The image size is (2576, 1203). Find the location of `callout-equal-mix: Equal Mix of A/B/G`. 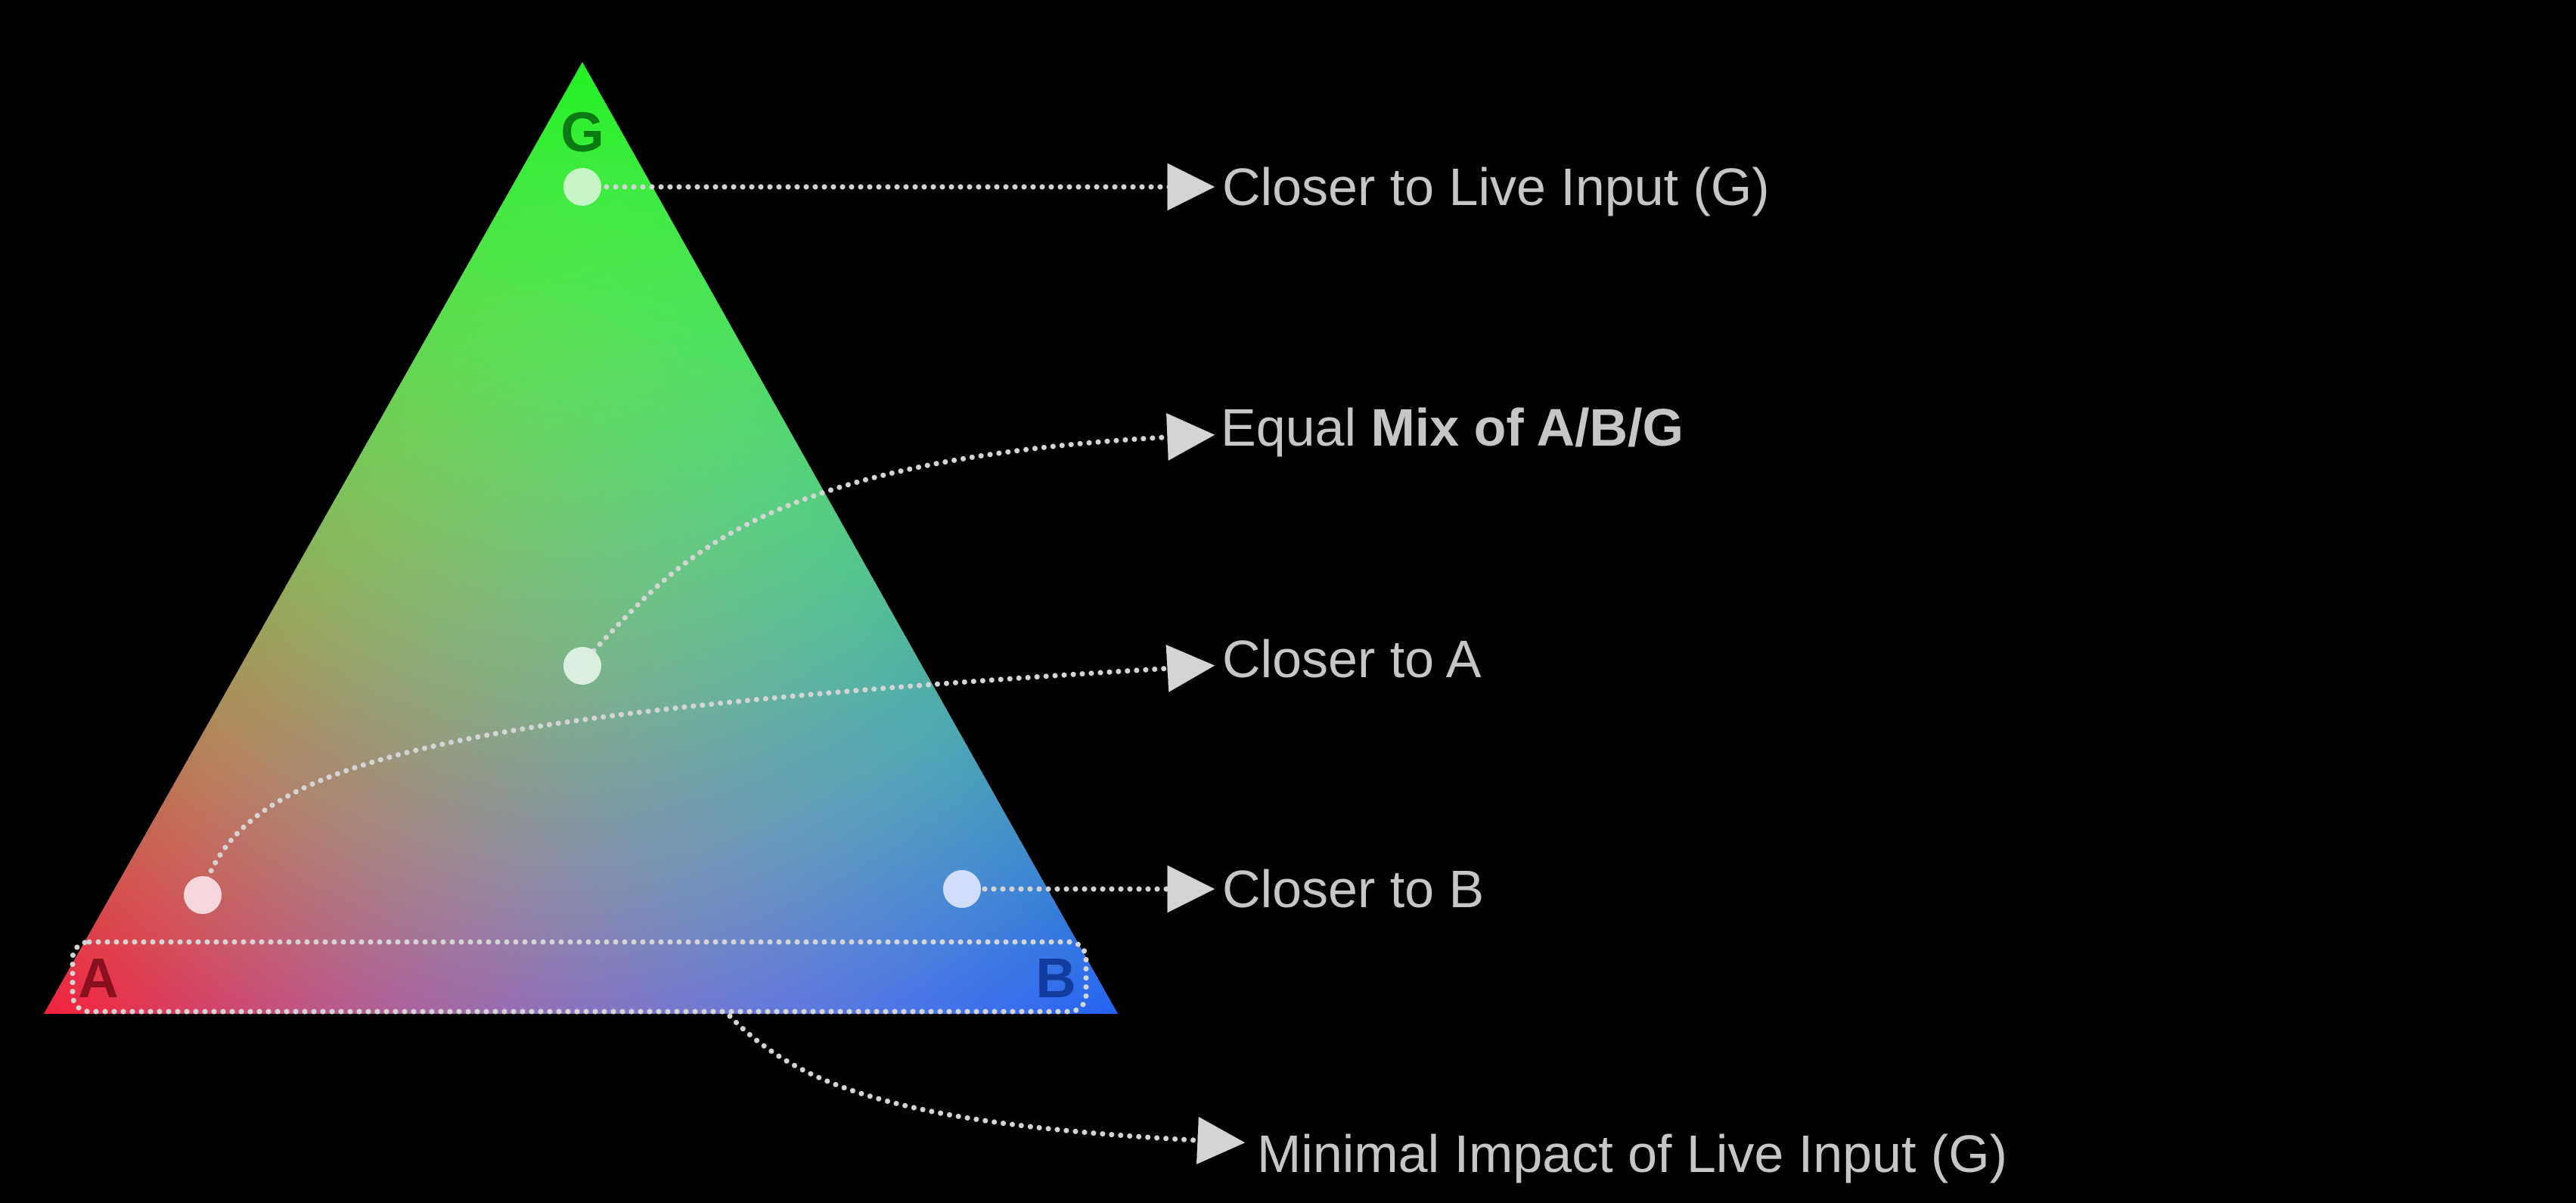

callout-equal-mix: Equal Mix of A/B/G is located at coordinates (1452, 428).